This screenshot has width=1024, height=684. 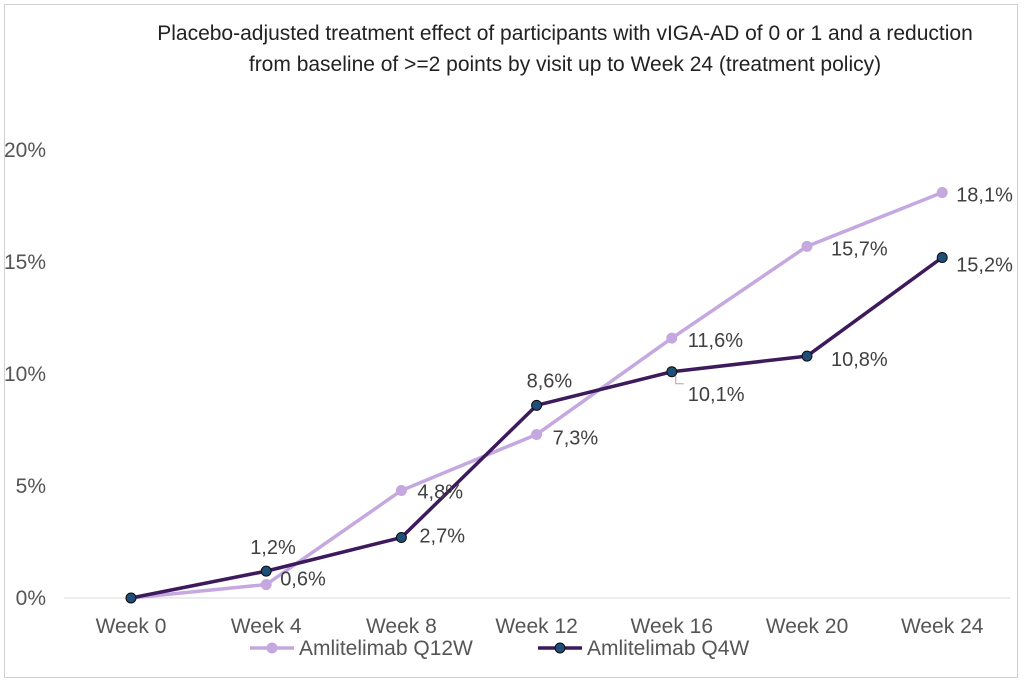 What do you see at coordinates (499, 648) in the screenshot?
I see `legend: Amlitelimab Q12W Amlitelimab Q4W` at bounding box center [499, 648].